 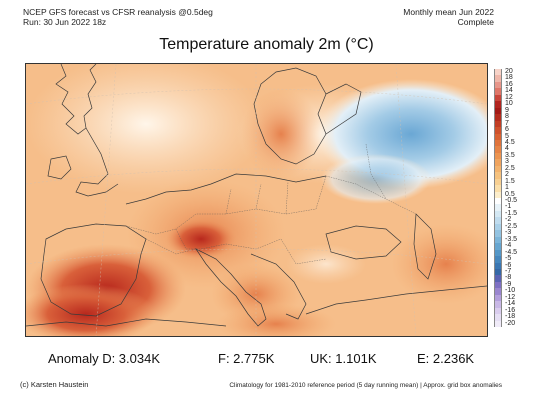 I want to click on colorbar-tick-label: 14, so click(x=509, y=91).